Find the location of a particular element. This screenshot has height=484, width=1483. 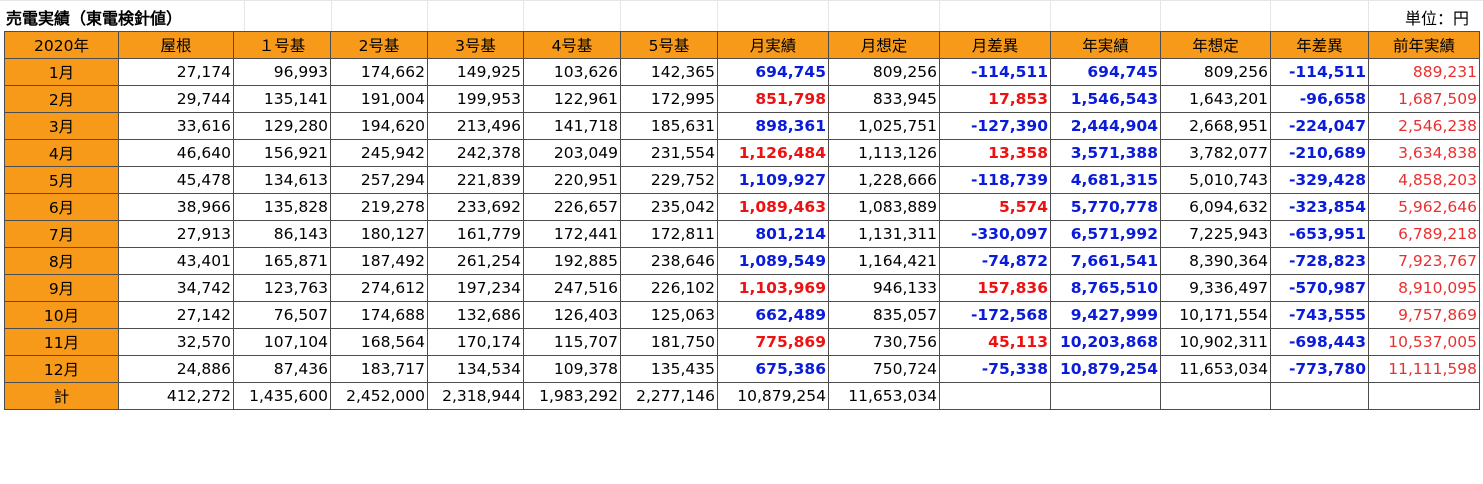

table-cell: 168,564 is located at coordinates (379, 342).